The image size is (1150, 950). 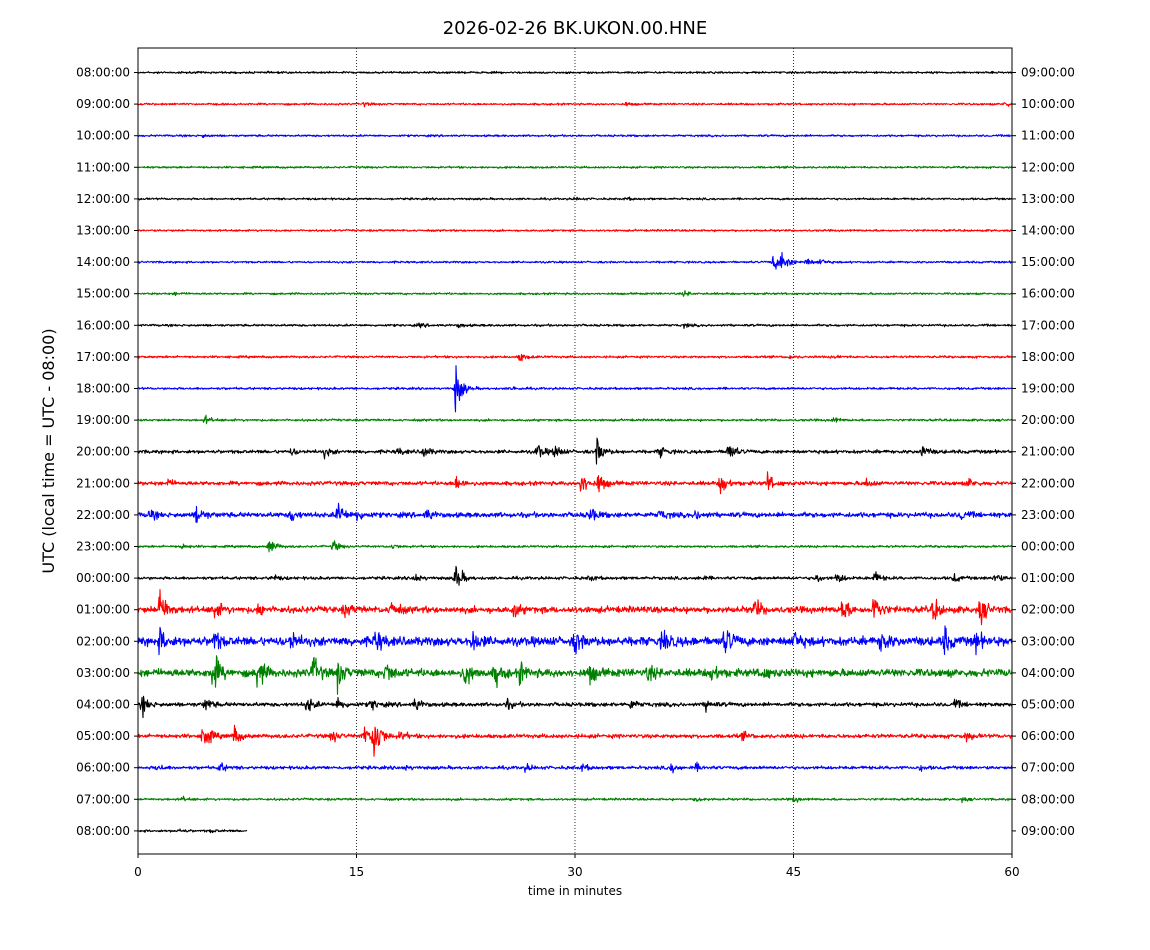 I want to click on right-tick-label: 05:00:00, so click(x=1048, y=705).